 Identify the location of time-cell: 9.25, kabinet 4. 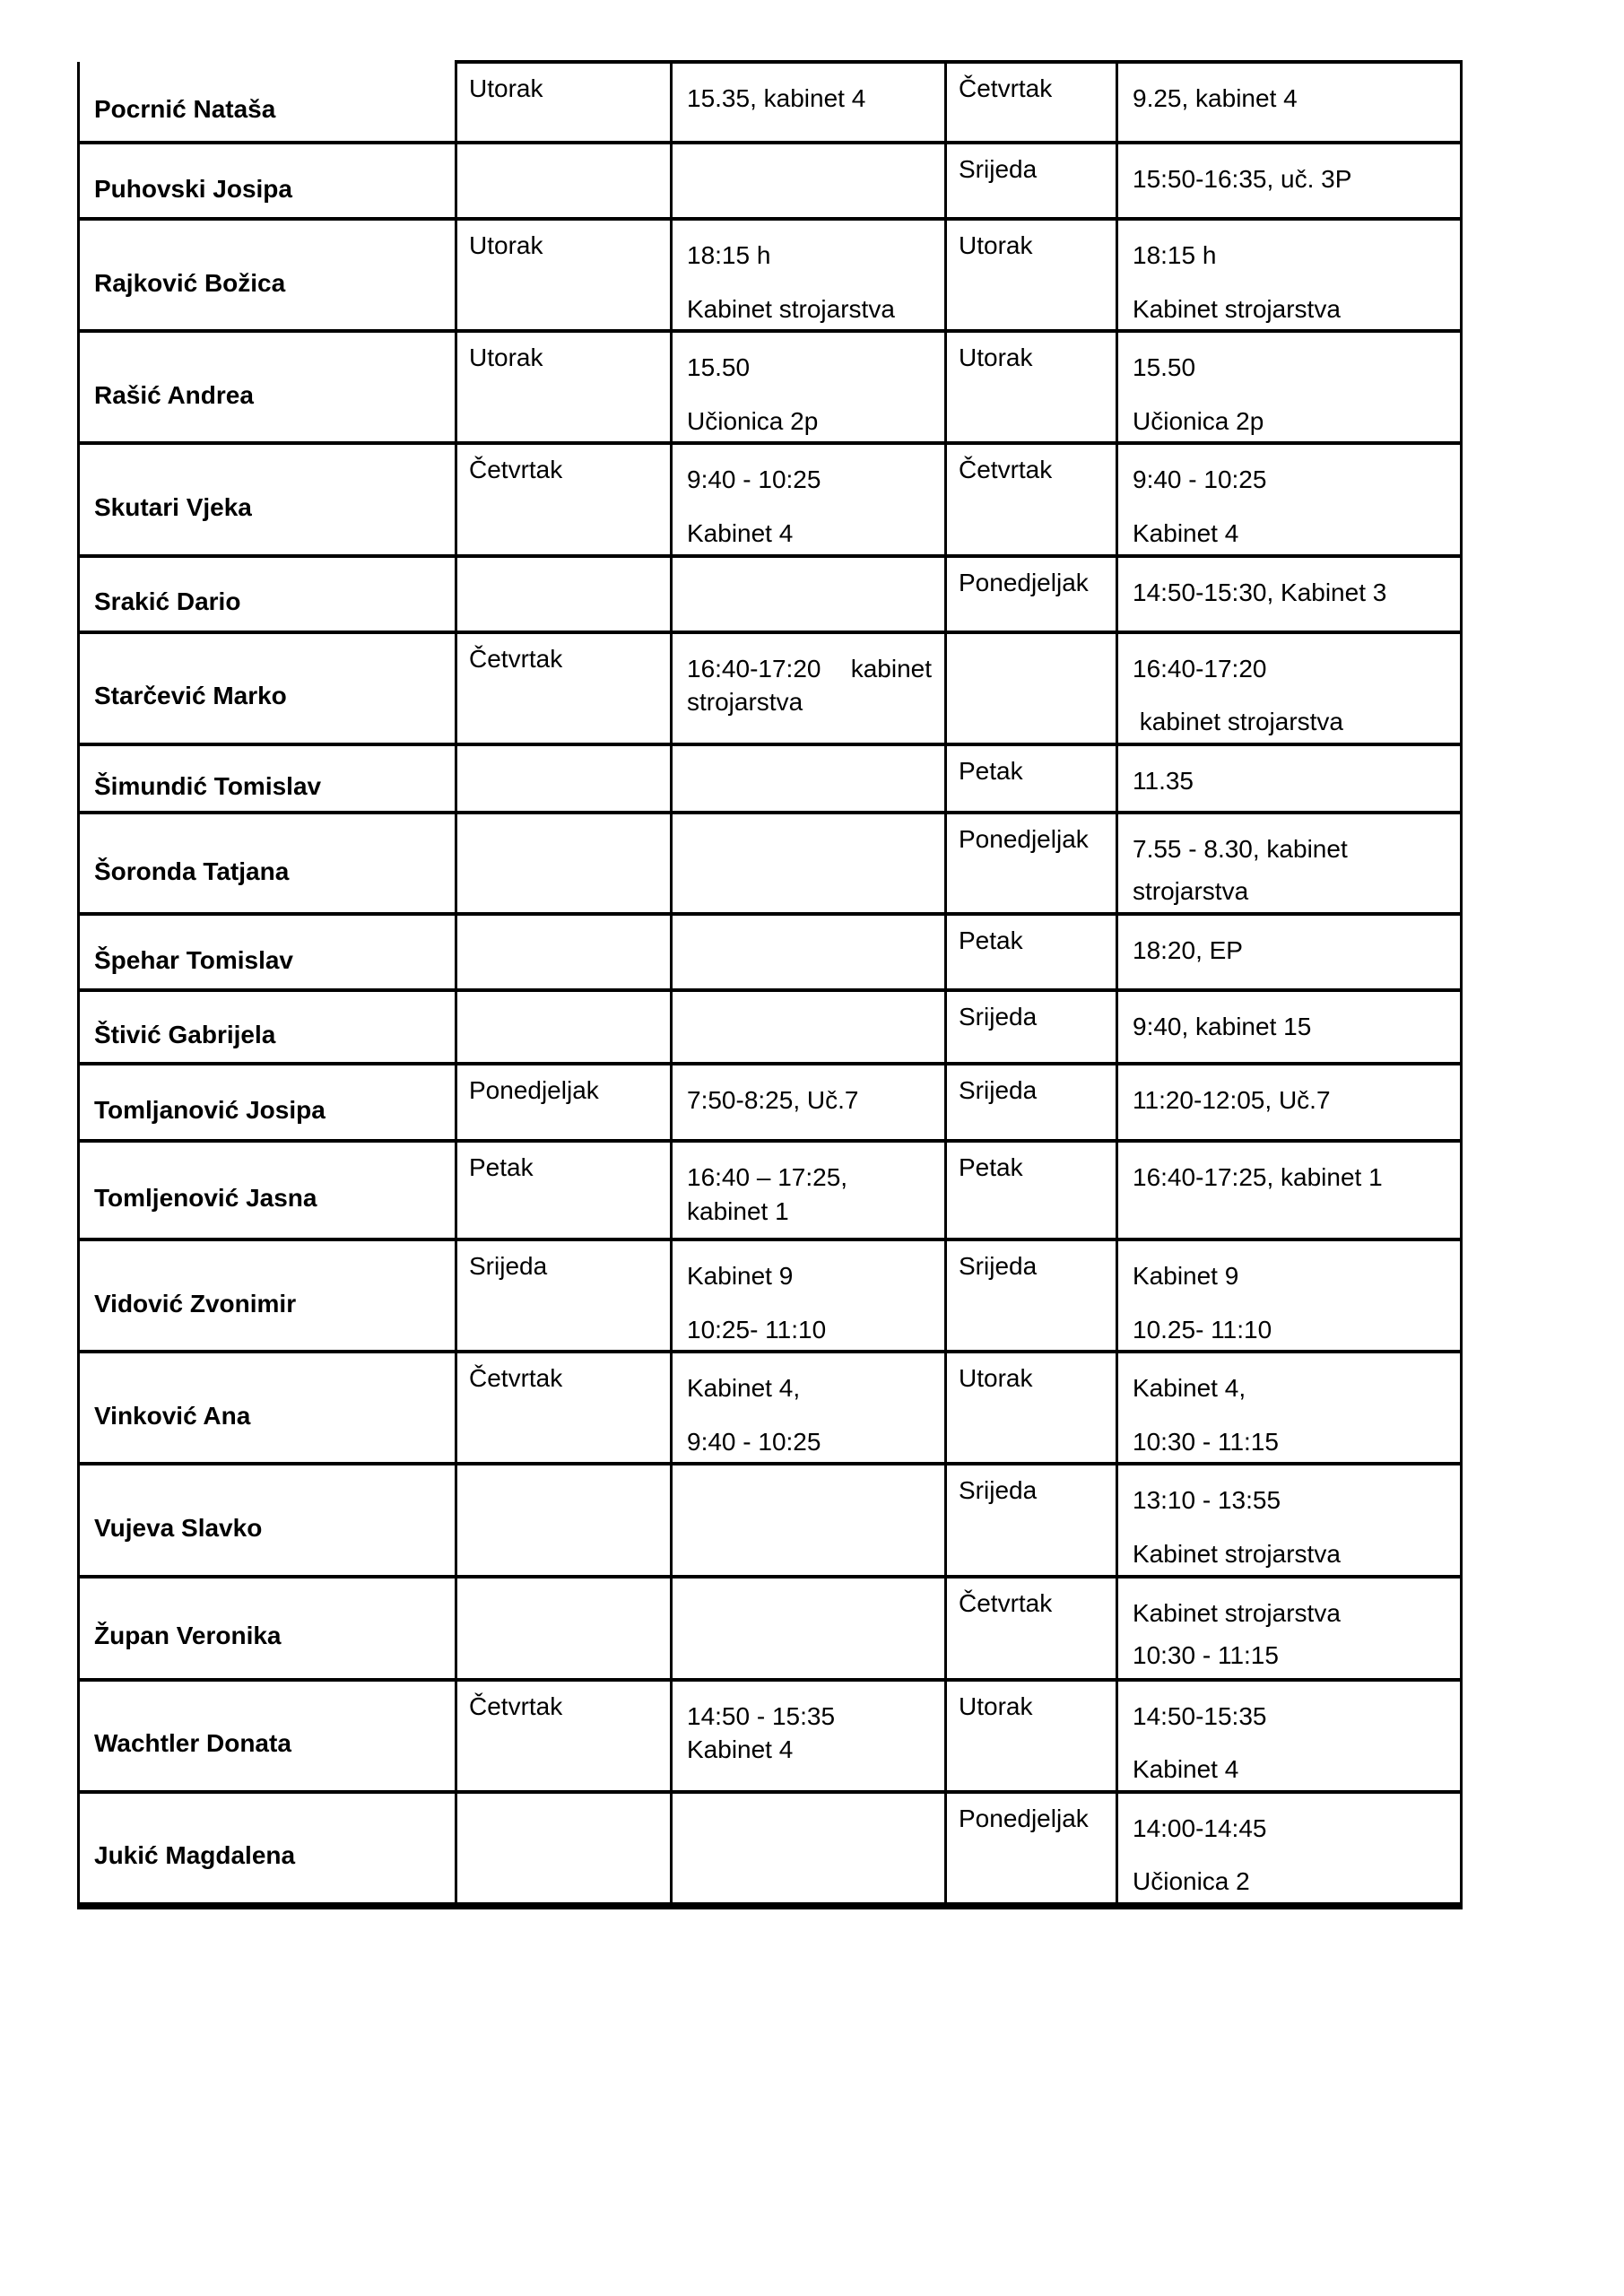
(1289, 102).